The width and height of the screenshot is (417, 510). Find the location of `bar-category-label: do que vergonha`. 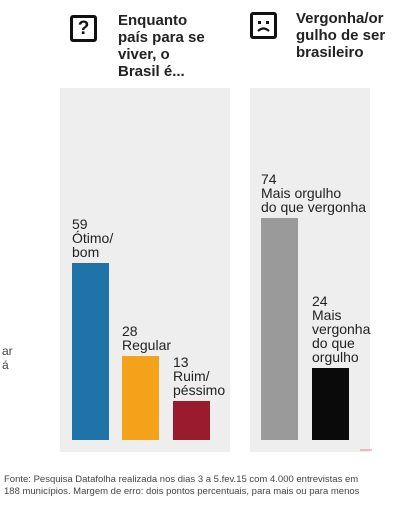

bar-category-label: do que vergonha is located at coordinates (313, 207).